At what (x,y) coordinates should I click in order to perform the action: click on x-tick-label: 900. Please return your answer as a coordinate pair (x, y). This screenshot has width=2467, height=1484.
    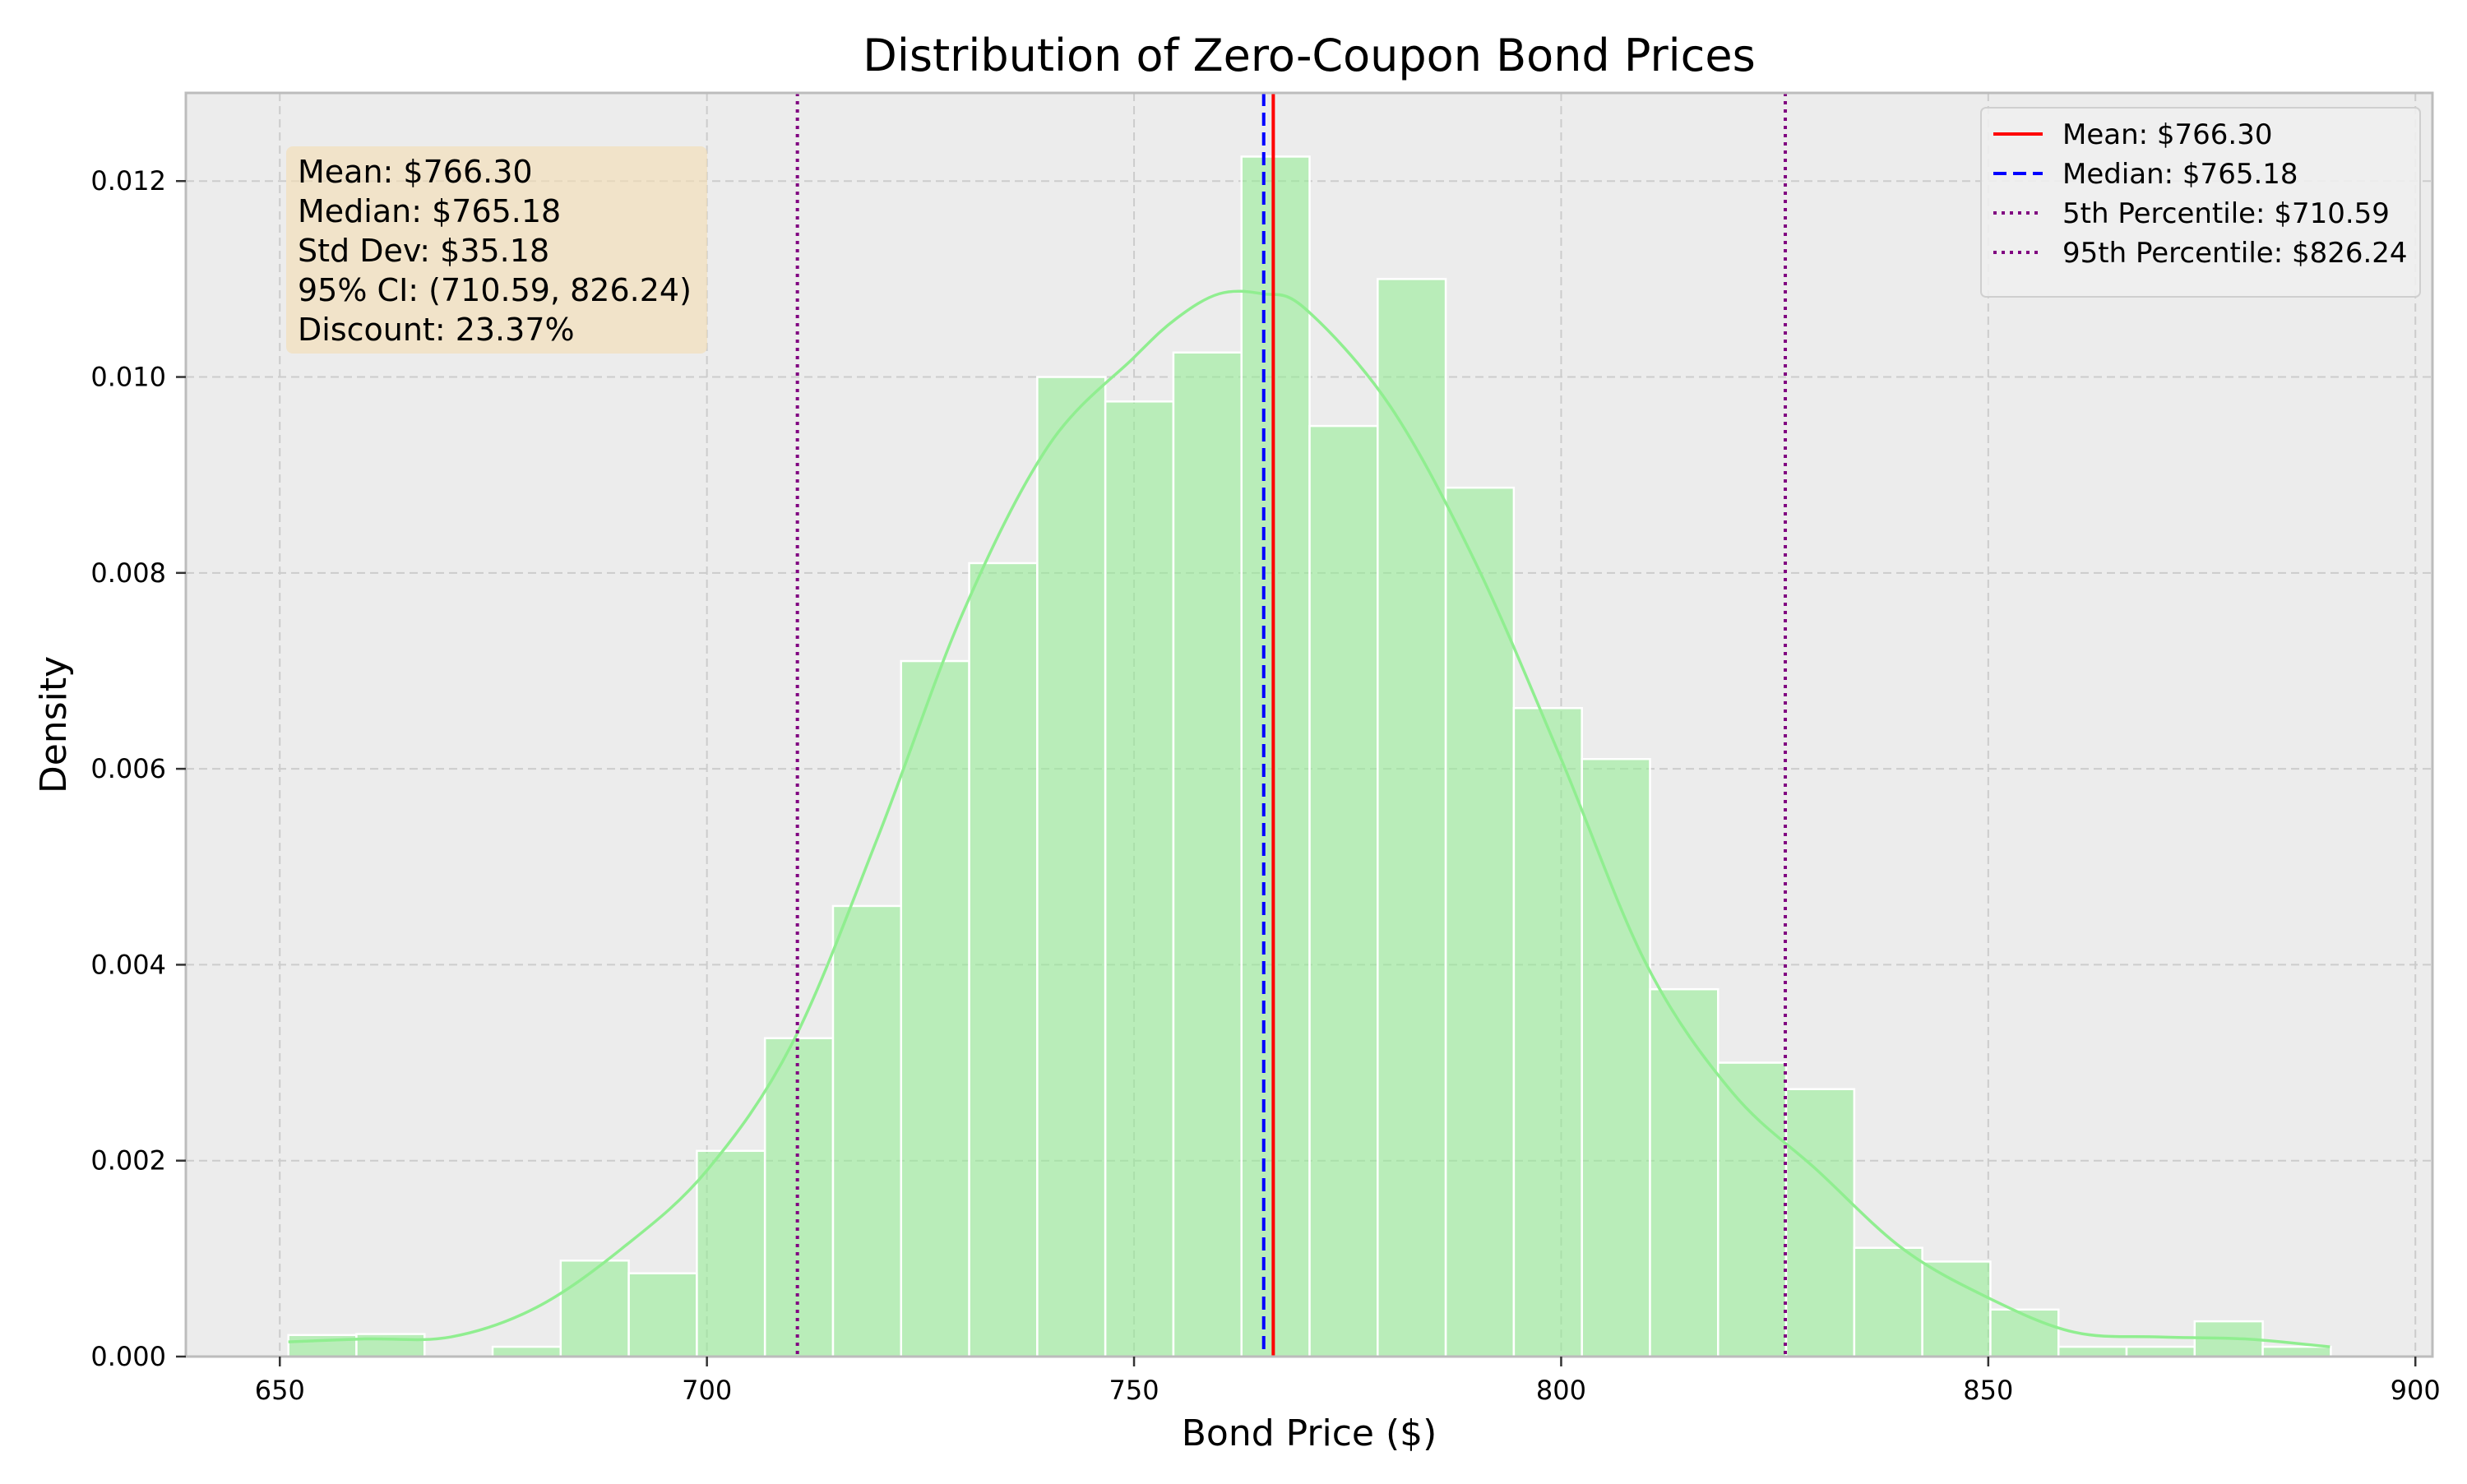
    Looking at the image, I should click on (2416, 1390).